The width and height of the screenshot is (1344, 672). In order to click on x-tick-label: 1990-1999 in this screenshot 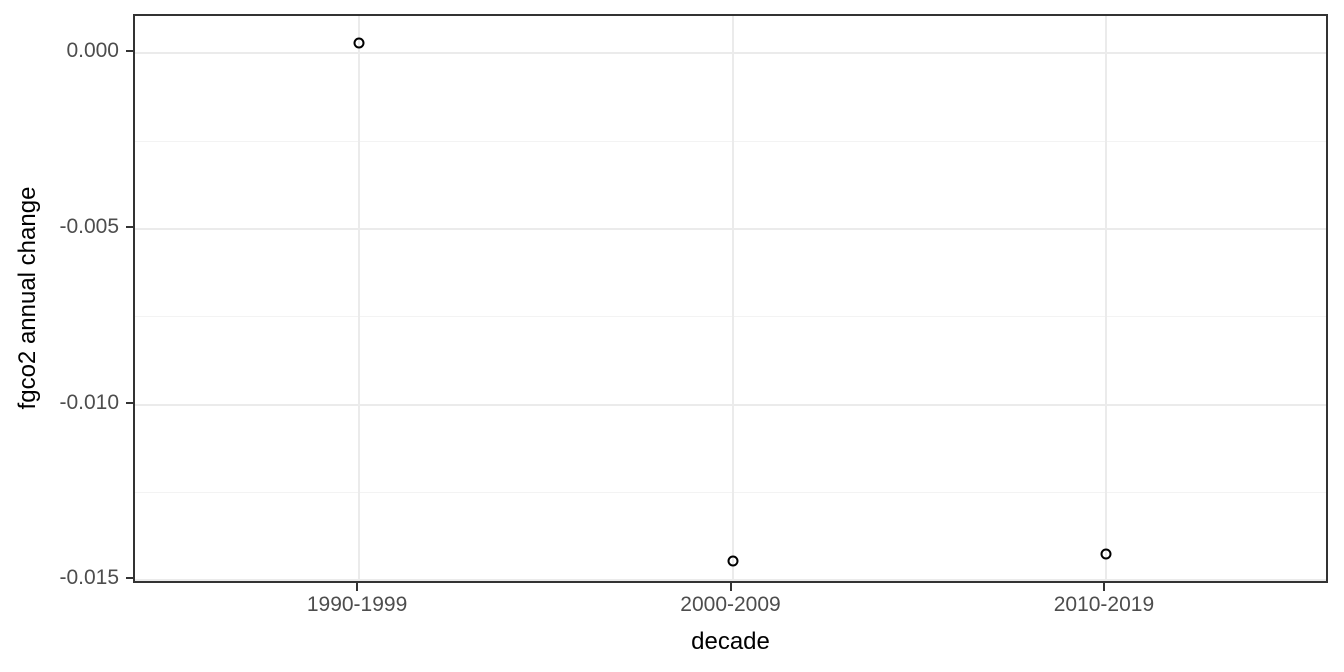, I will do `click(357, 604)`.